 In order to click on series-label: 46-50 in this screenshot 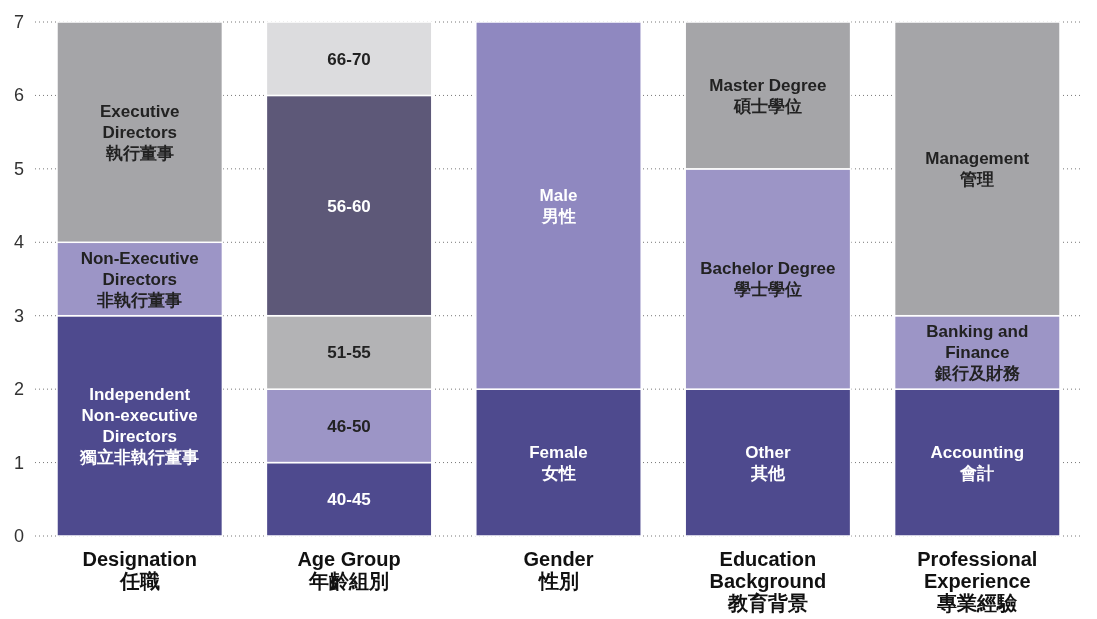, I will do `click(349, 426)`.